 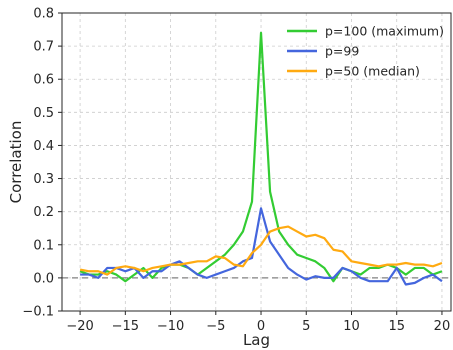 I want to click on x-tick-label: −15, so click(x=125, y=326).